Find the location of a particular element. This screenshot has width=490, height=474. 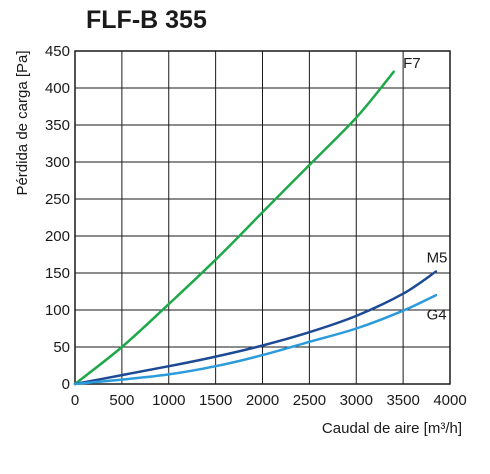

x-axis-label: Caudal de aire [m³/h] is located at coordinates (392, 428).